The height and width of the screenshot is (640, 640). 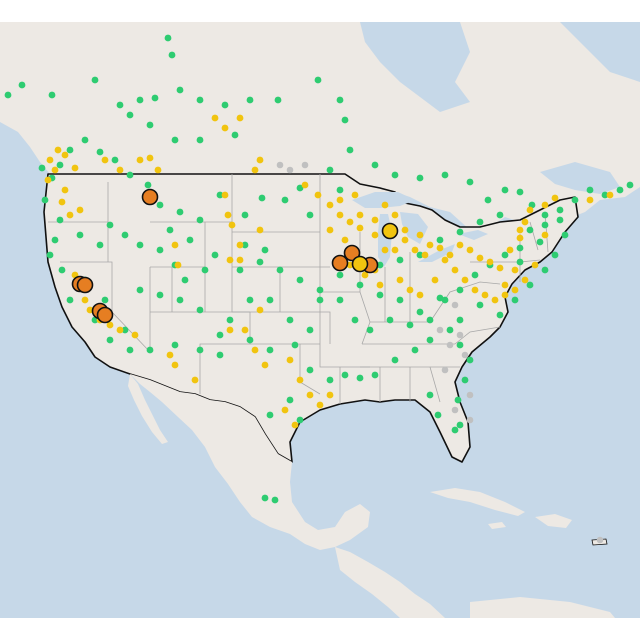 What do you see at coordinates (360, 264) in the screenshot?
I see `station-marker-yellow-large` at bounding box center [360, 264].